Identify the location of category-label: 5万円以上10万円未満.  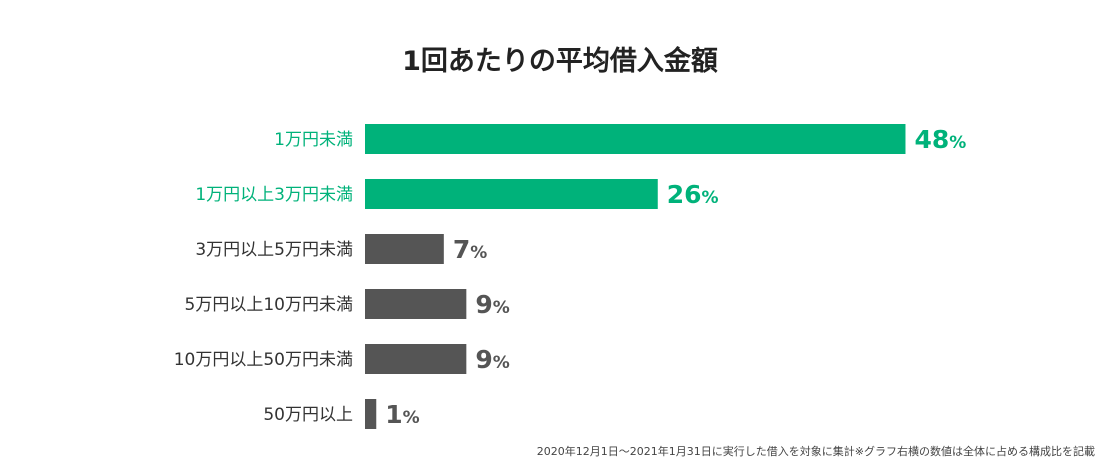
(269, 305).